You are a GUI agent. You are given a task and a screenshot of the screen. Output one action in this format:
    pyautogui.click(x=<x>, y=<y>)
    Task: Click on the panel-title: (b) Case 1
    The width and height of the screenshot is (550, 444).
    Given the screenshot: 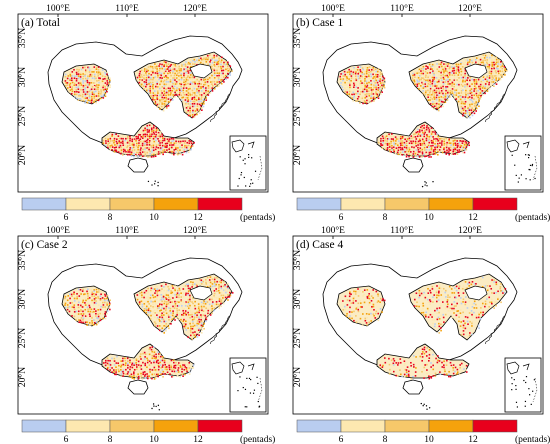 What is the action you would take?
    pyautogui.click(x=320, y=23)
    